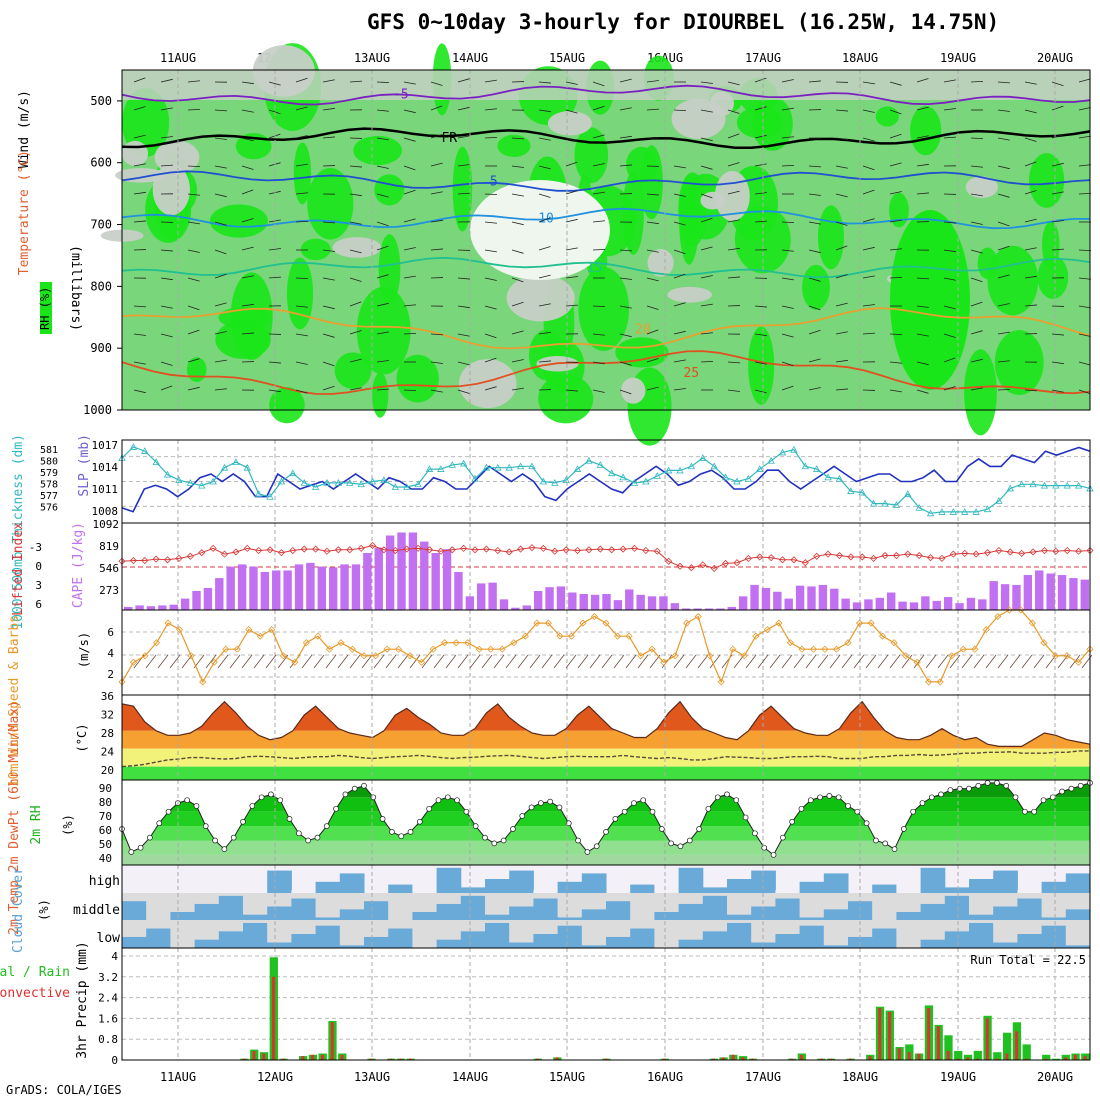  Describe the element at coordinates (35, 972) in the screenshot. I see `precip-total-rain-label: Total / Rain` at that location.